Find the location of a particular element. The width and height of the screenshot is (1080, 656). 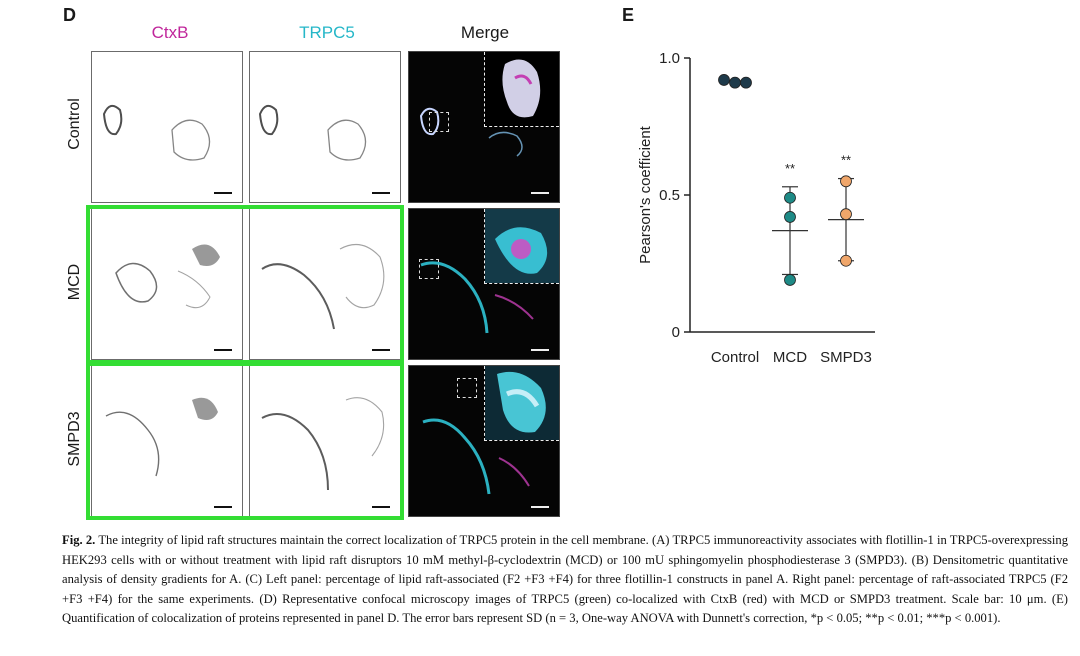

highlight-frame-smpd3 is located at coordinates (245, 441).